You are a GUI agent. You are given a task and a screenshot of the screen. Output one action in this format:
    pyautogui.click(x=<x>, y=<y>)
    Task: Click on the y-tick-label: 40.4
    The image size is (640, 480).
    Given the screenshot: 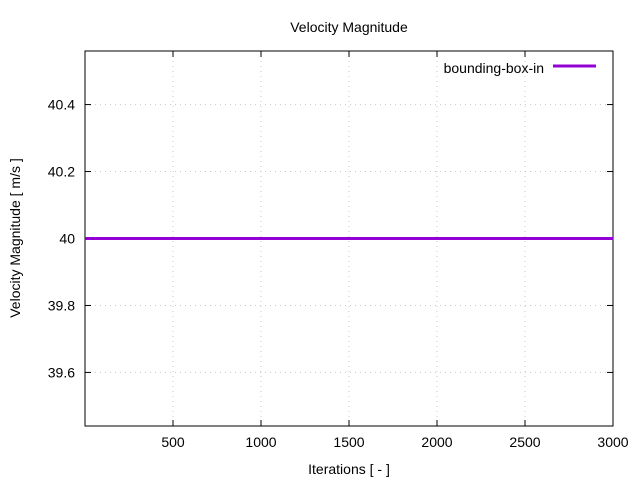 What is the action you would take?
    pyautogui.click(x=61, y=105)
    